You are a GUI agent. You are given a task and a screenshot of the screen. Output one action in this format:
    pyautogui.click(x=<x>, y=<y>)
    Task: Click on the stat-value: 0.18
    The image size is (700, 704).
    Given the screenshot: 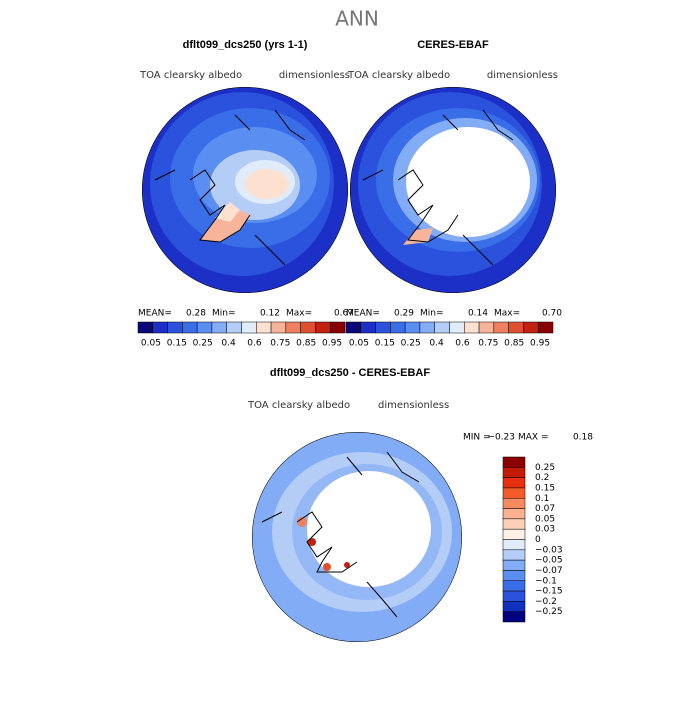 What is the action you would take?
    pyautogui.click(x=583, y=438)
    